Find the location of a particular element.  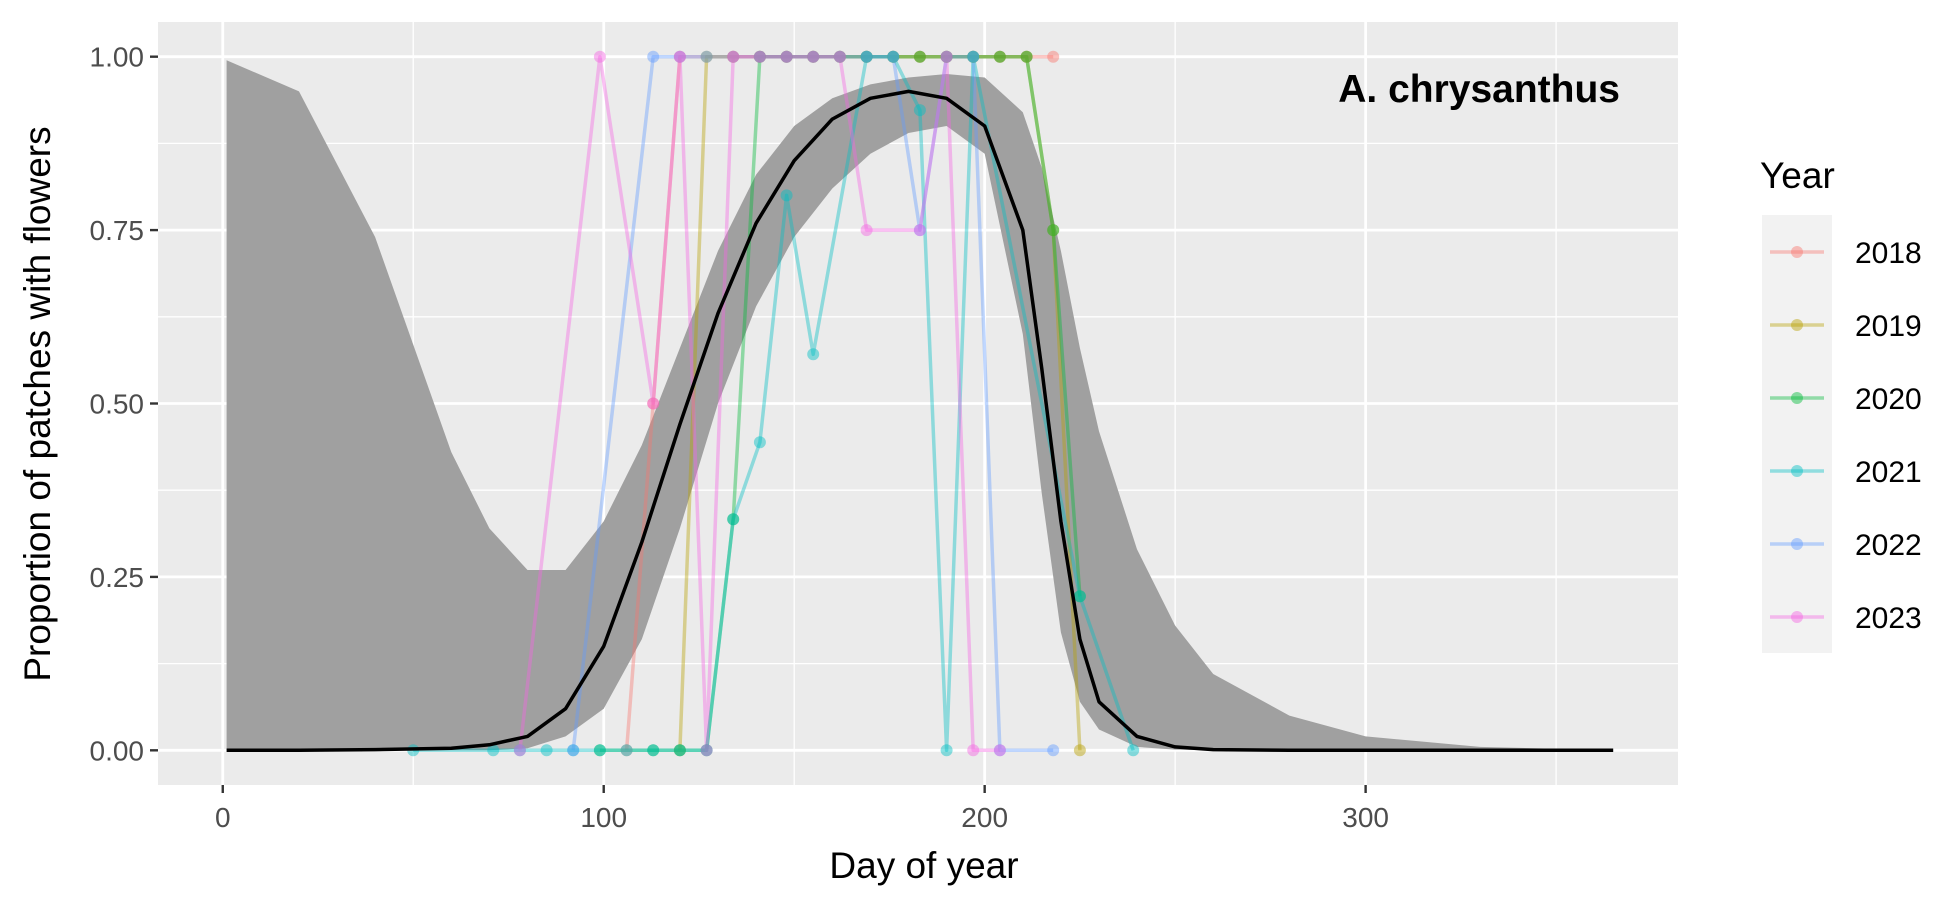

legend-key-point-2018 is located at coordinates (1797, 252).